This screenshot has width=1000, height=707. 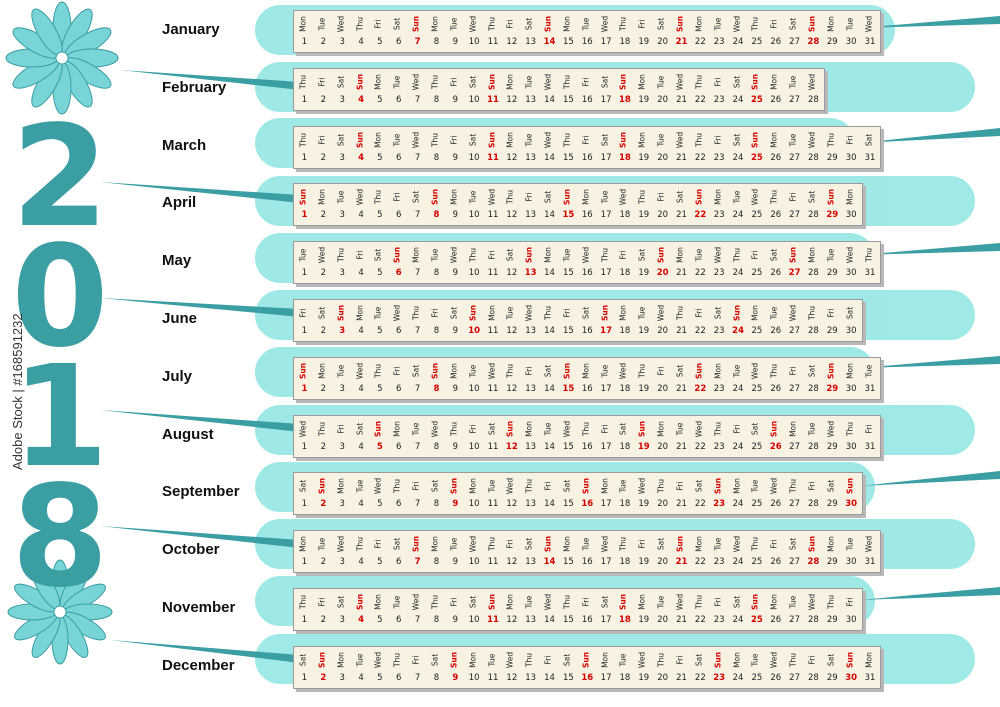 I want to click on day-cell: Sun 11, so click(x=493, y=147).